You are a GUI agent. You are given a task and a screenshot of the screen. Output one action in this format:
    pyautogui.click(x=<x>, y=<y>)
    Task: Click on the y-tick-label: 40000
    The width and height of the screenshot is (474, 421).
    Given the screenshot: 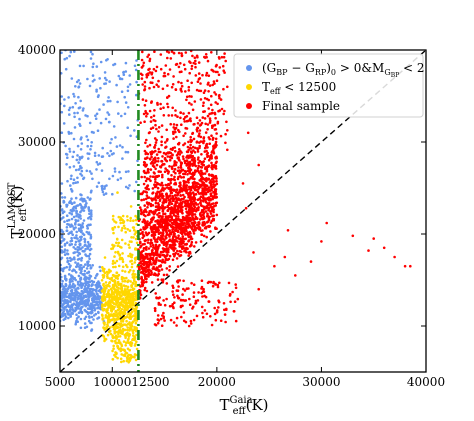 What is the action you would take?
    pyautogui.click(x=37, y=50)
    